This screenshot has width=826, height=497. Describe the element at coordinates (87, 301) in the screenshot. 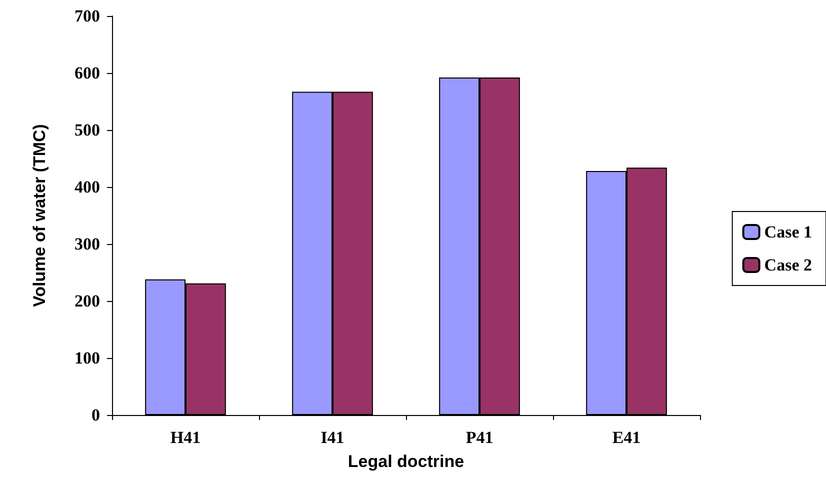

I see `y-tick-label: 200` at that location.